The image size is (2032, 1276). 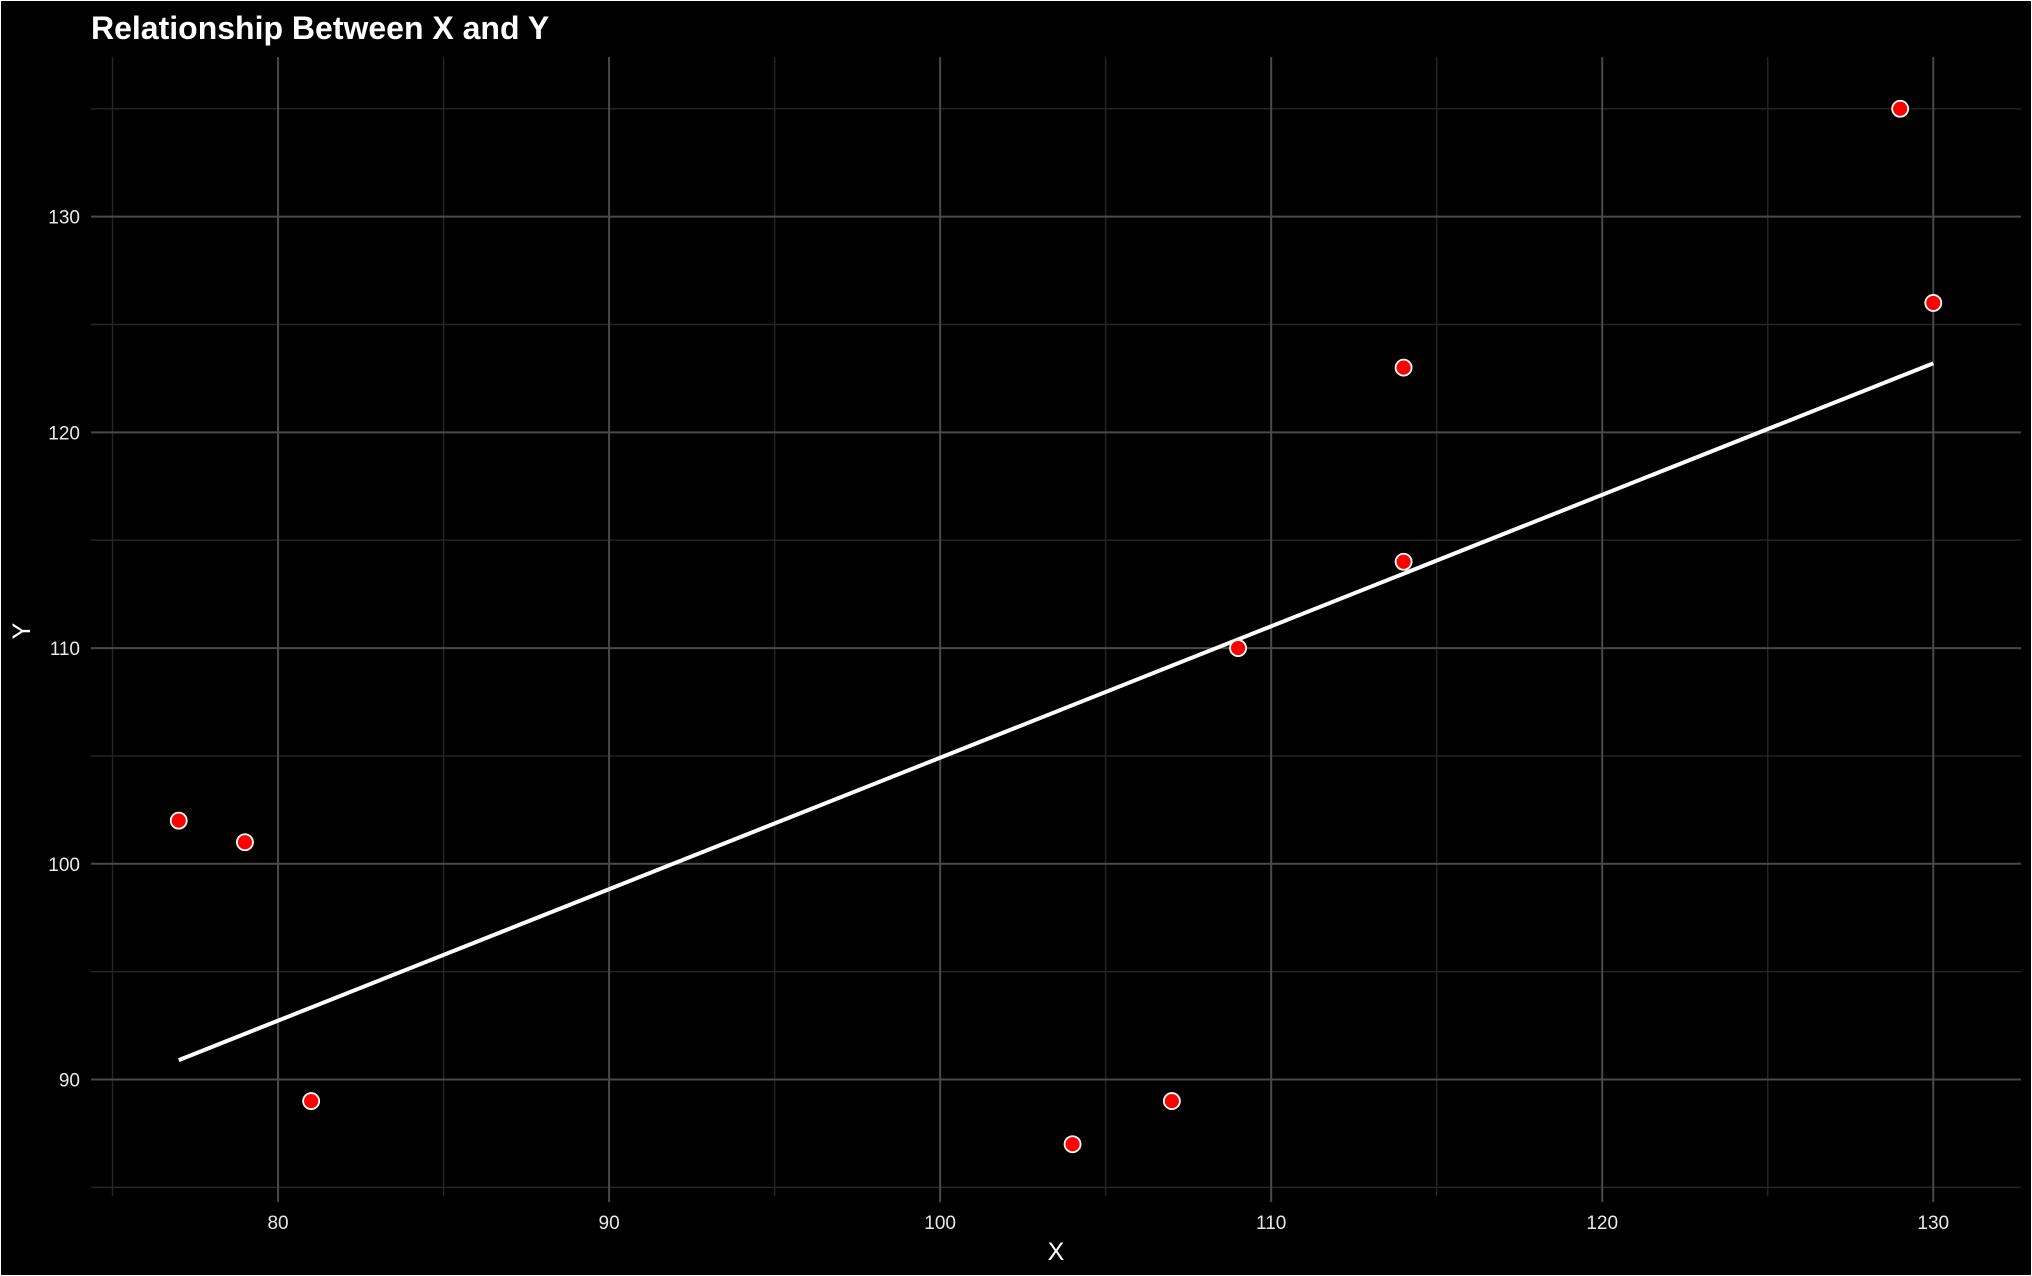 What do you see at coordinates (1108, 1223) in the screenshot?
I see `x-axis-tick-labels: 80 90 100 110 120 130` at bounding box center [1108, 1223].